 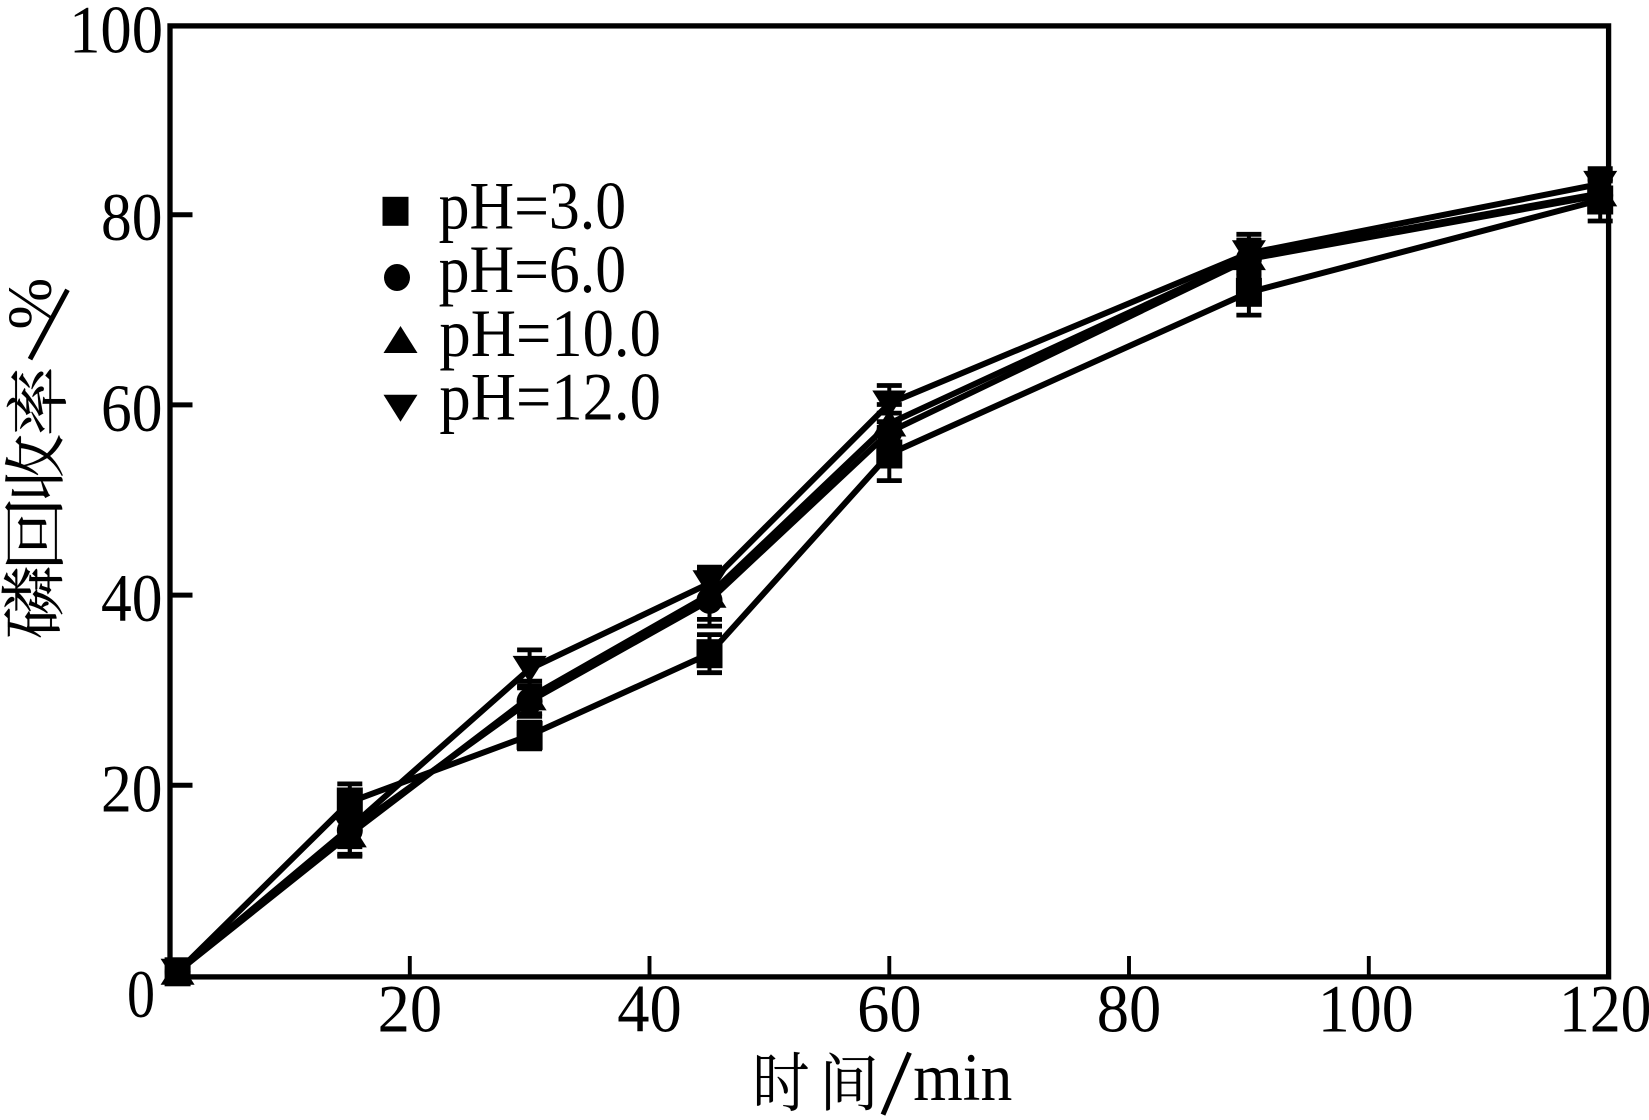 I want to click on svg-text: pH=6.0, so click(x=532, y=269).